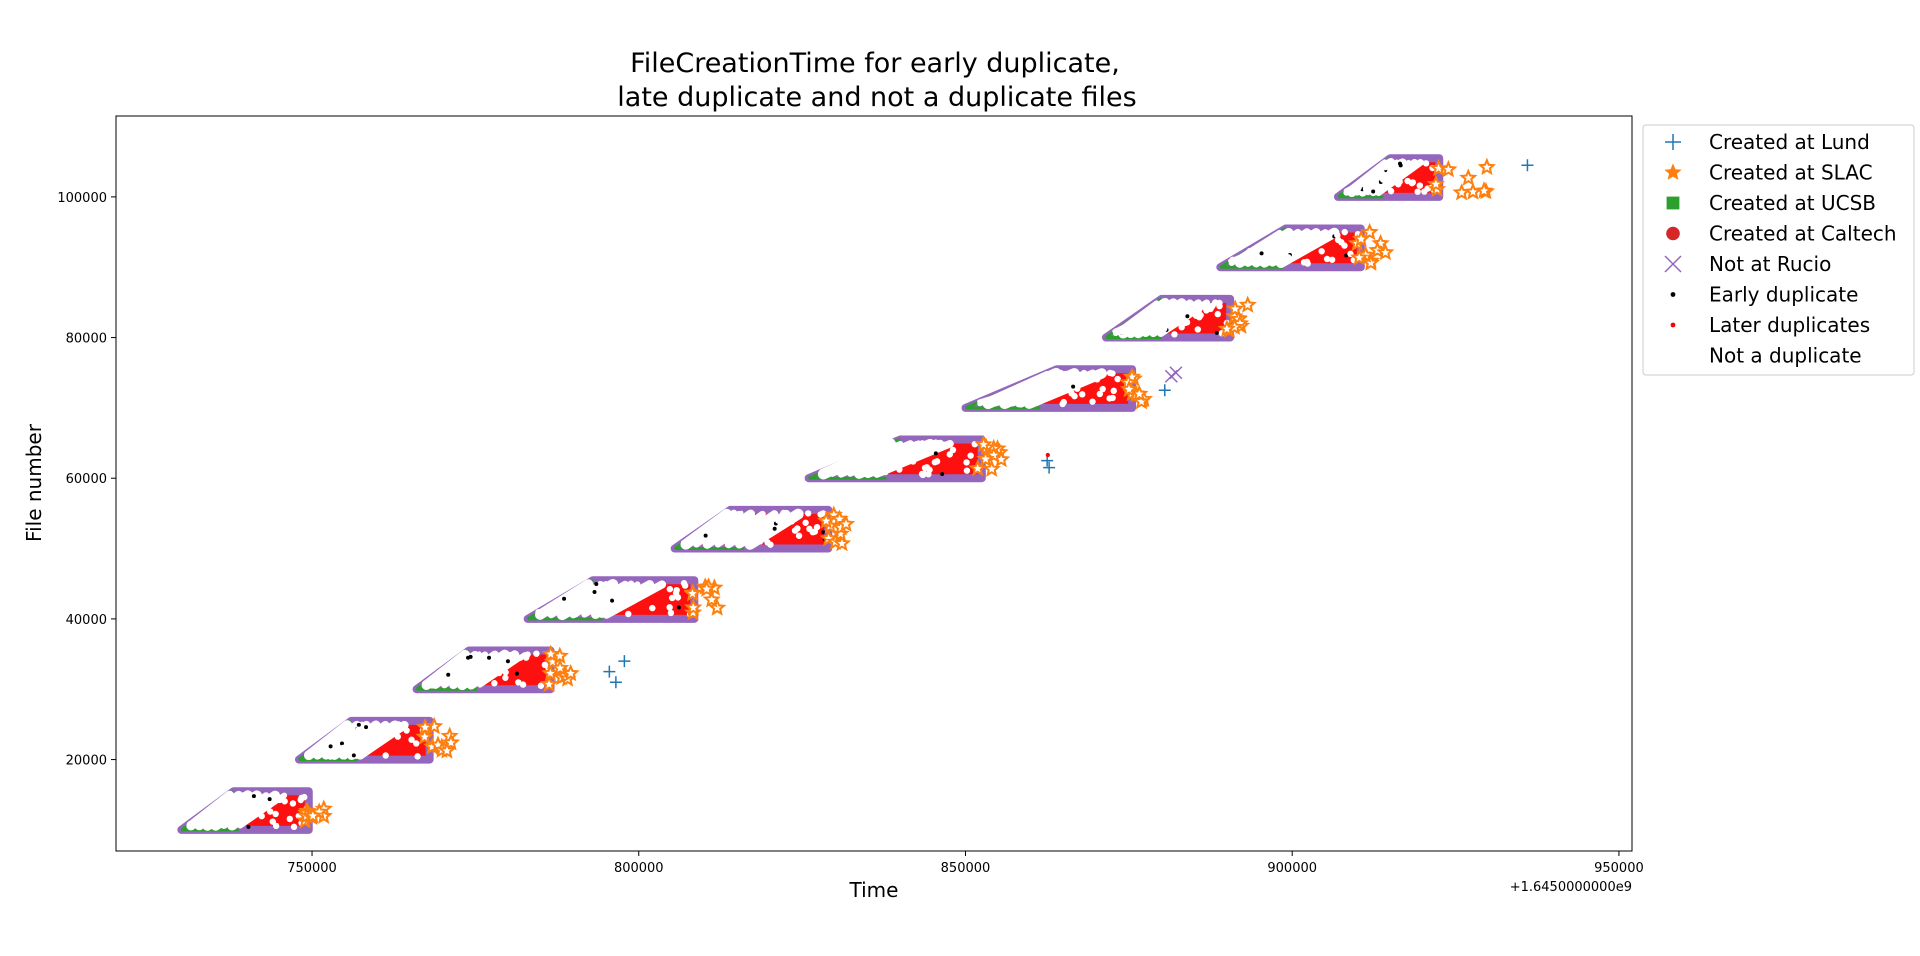 This screenshot has height=956, width=1920. What do you see at coordinates (965, 863) in the screenshot?
I see `x-axis-ticks: 750000 800000 850000 900000 950000` at bounding box center [965, 863].